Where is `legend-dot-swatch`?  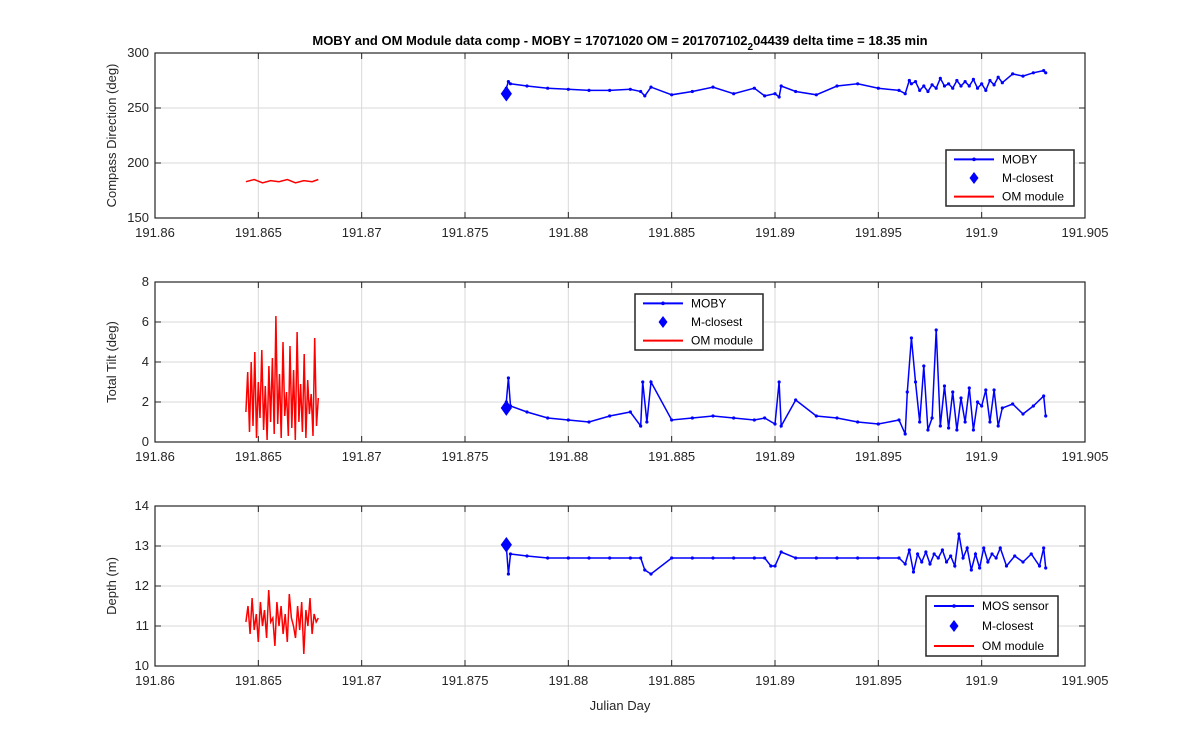 legend-dot-swatch is located at coordinates (663, 303).